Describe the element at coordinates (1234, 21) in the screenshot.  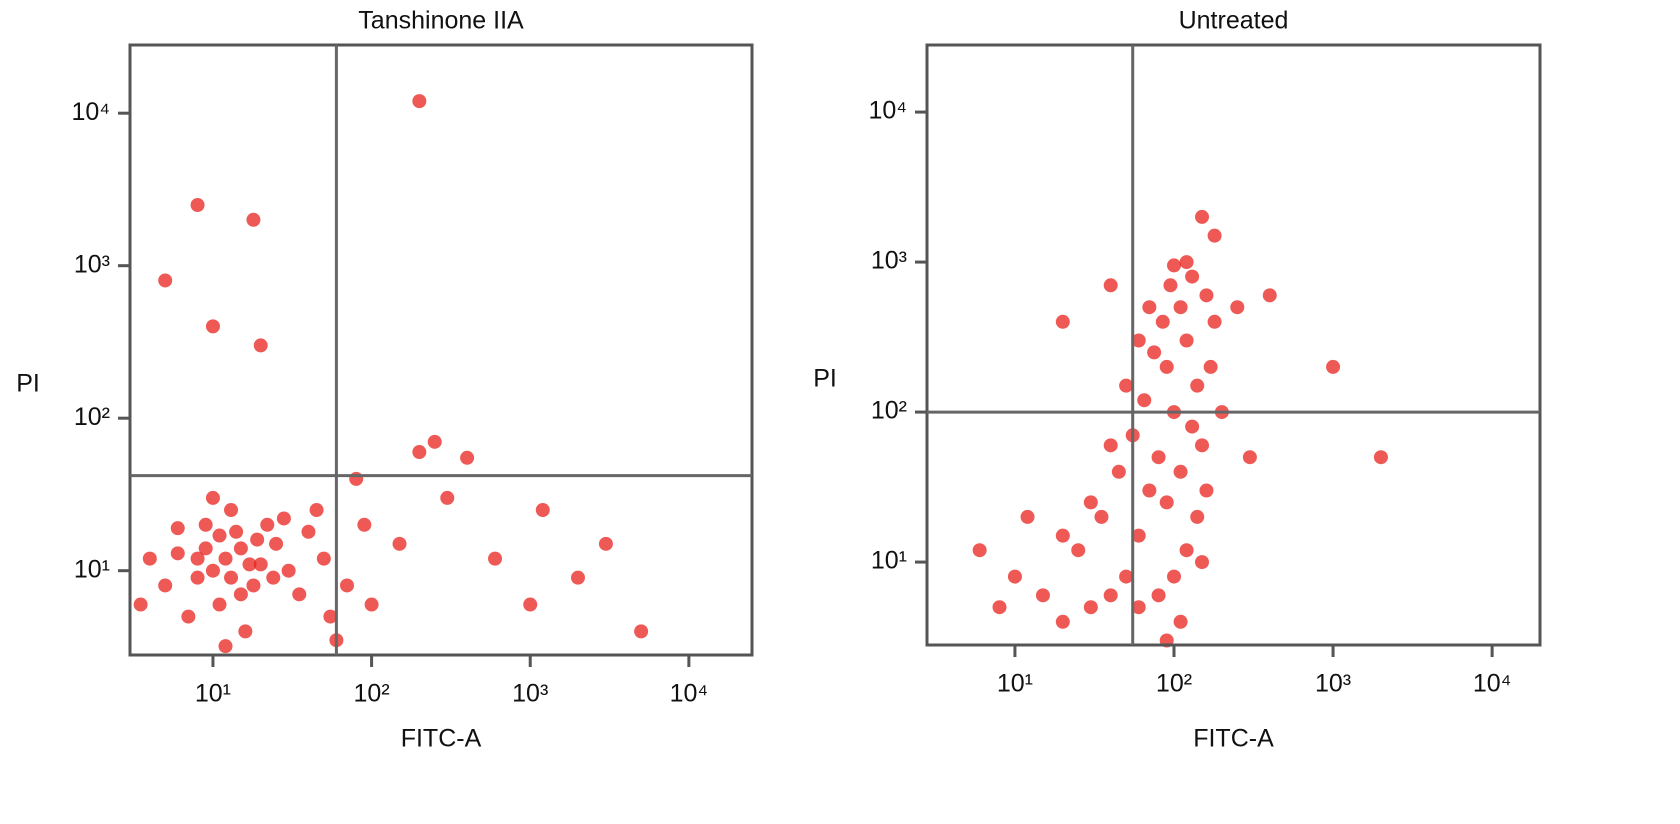
I see `chart-title: Untreated` at that location.